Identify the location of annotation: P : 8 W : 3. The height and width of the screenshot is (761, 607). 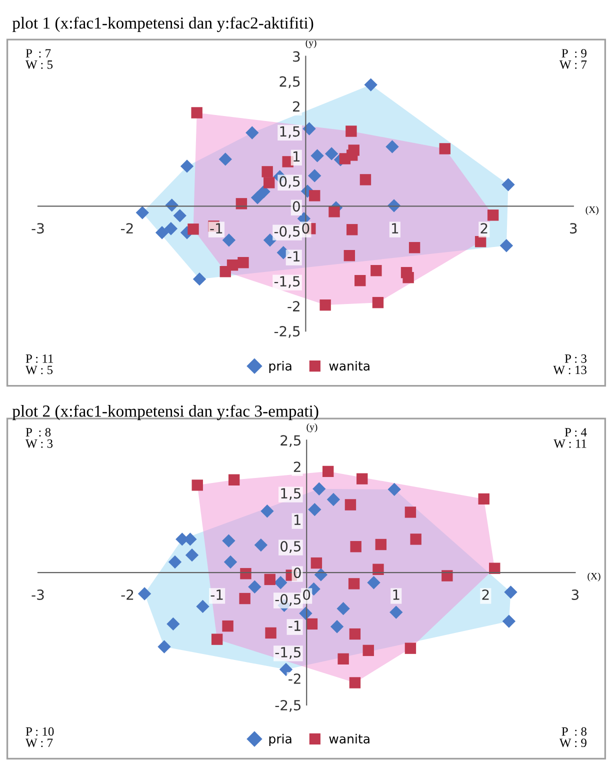
(39, 438).